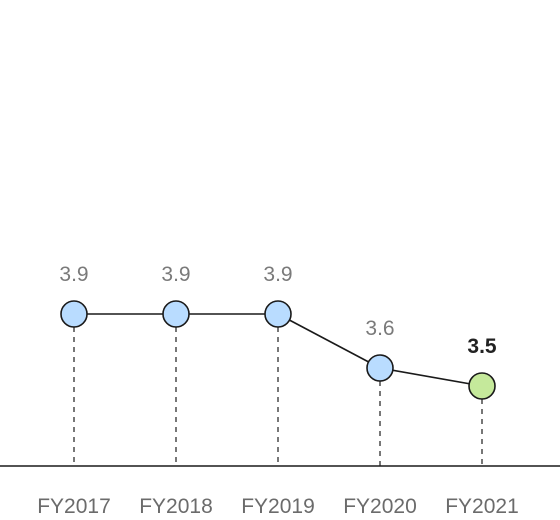 This screenshot has height=520, width=560. I want to click on x-tick-label: FY2021, so click(482, 506).